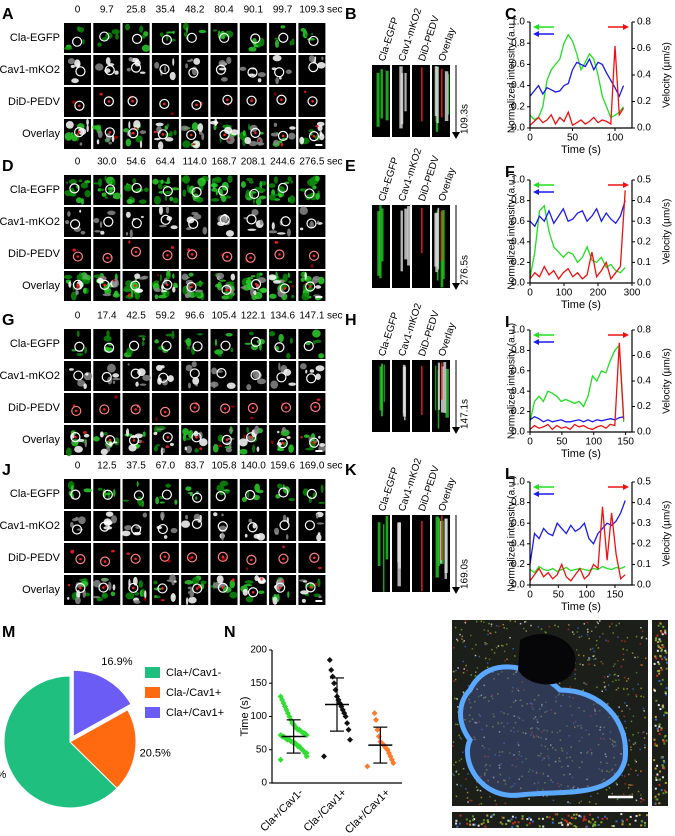 The image size is (675, 836). Describe the element at coordinates (644, 221) in the screenshot. I see `y2-tick-label: 0.3` at that location.